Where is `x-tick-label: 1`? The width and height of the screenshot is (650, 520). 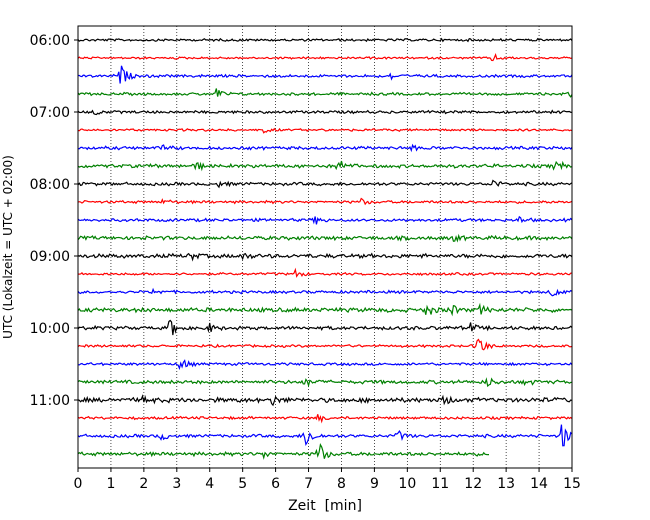 x-tick-label: 1 is located at coordinates (110, 484).